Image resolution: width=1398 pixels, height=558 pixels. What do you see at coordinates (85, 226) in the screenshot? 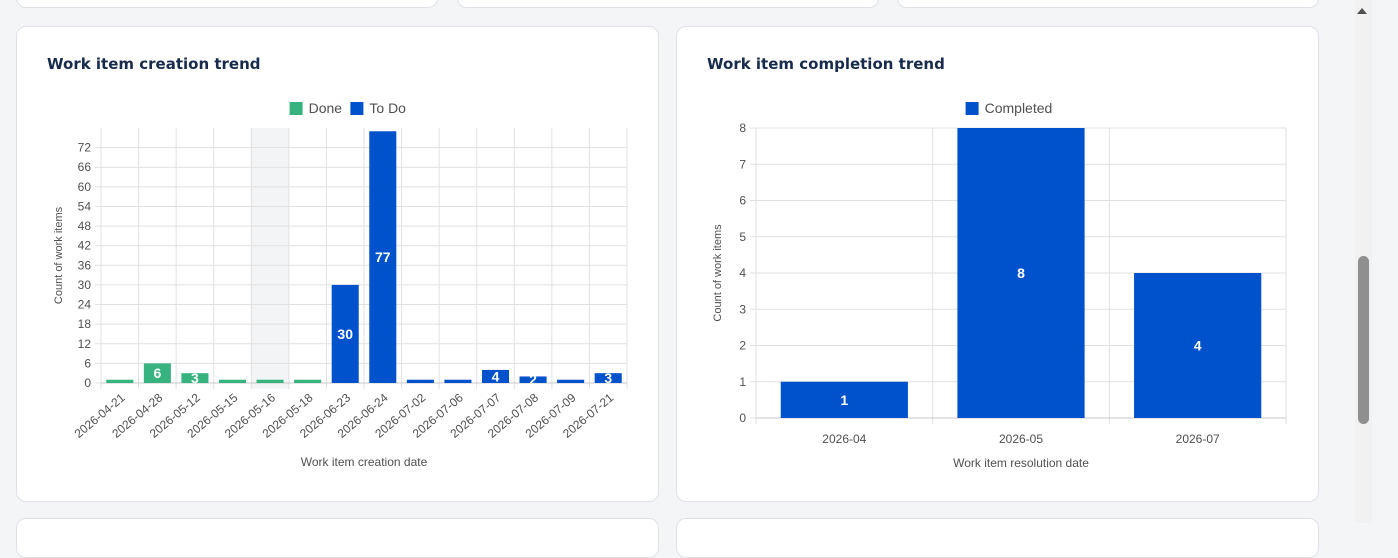
I see `y-tick-label: 48` at bounding box center [85, 226].